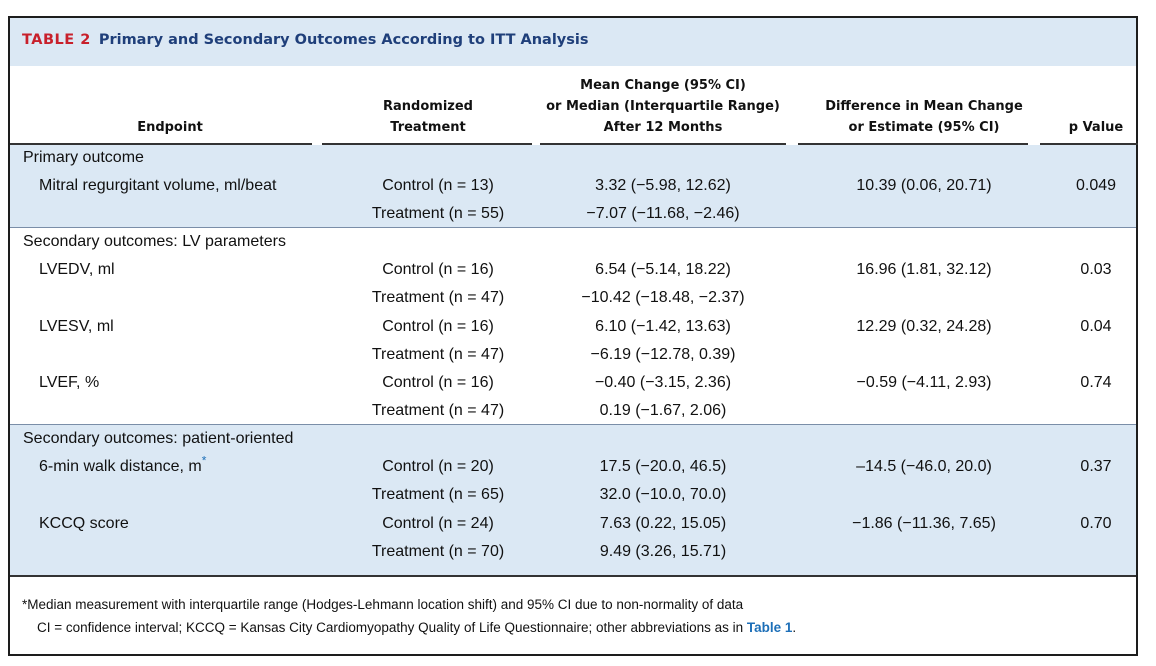  I want to click on row-kccq-treatment: Treatment (n = 70), so click(438, 551).